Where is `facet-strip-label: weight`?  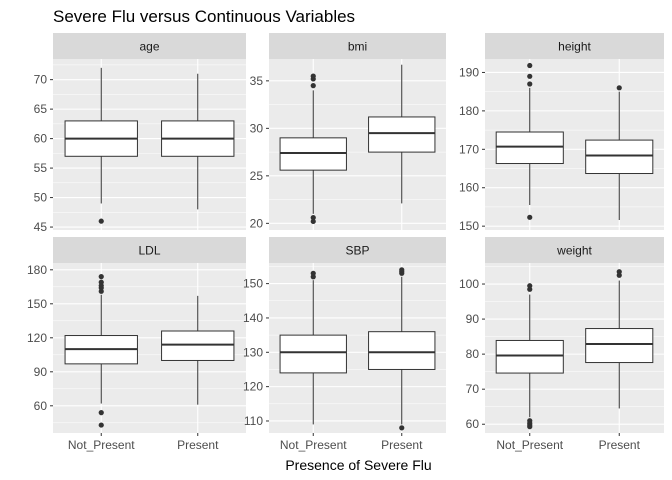
facet-strip-label: weight is located at coordinates (574, 251).